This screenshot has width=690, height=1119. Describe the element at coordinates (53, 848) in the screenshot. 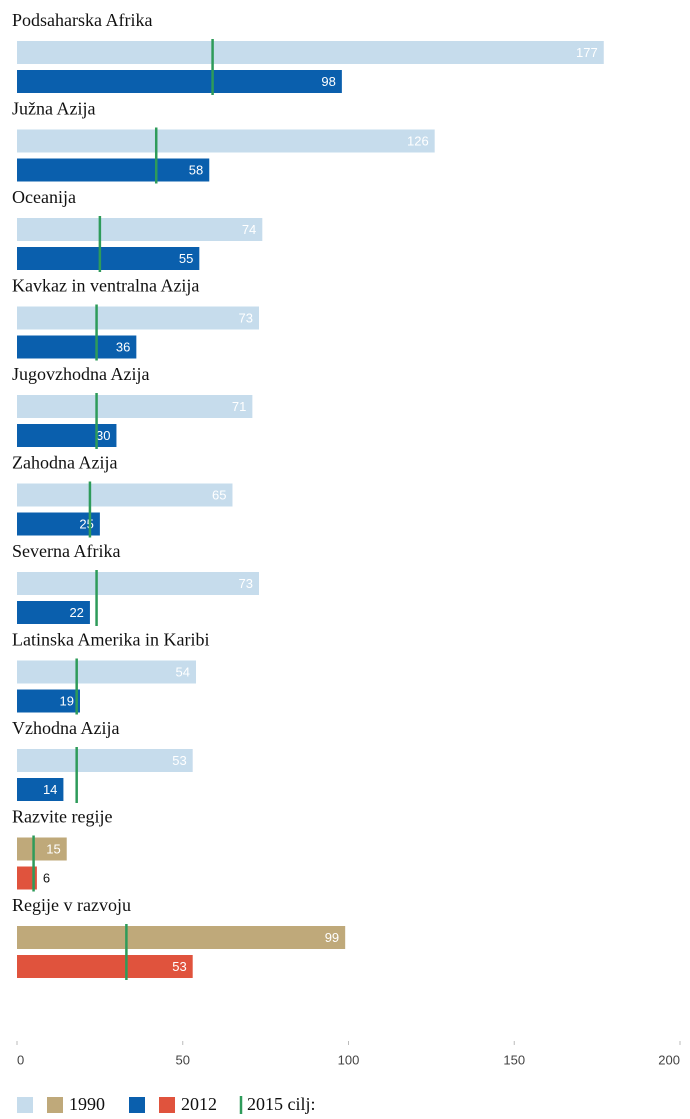

I see `value-label: 15` at that location.